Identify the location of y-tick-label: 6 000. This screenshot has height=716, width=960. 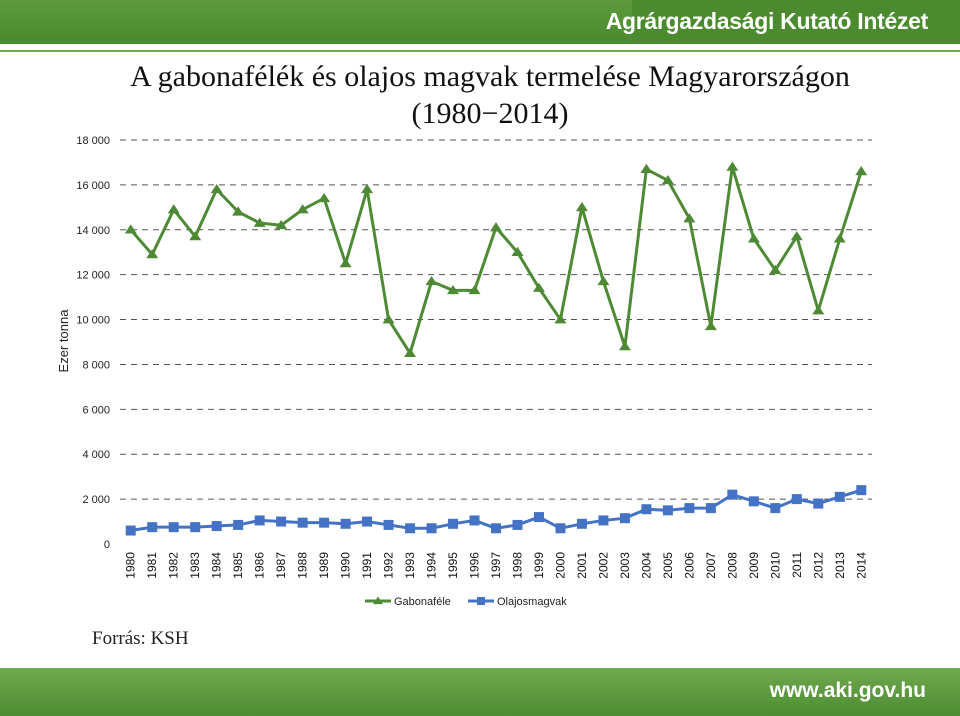
(96, 410).